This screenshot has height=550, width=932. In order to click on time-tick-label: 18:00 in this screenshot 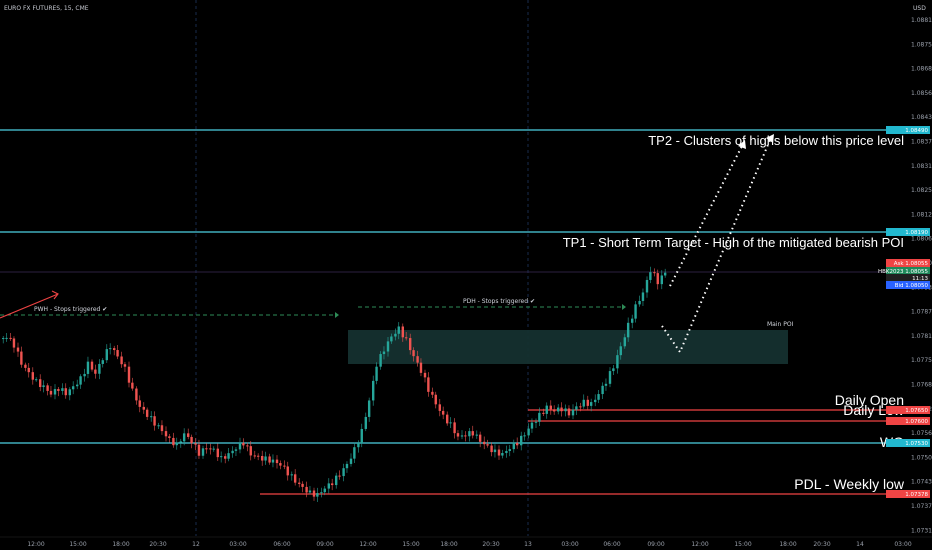, I will do `click(120, 544)`.